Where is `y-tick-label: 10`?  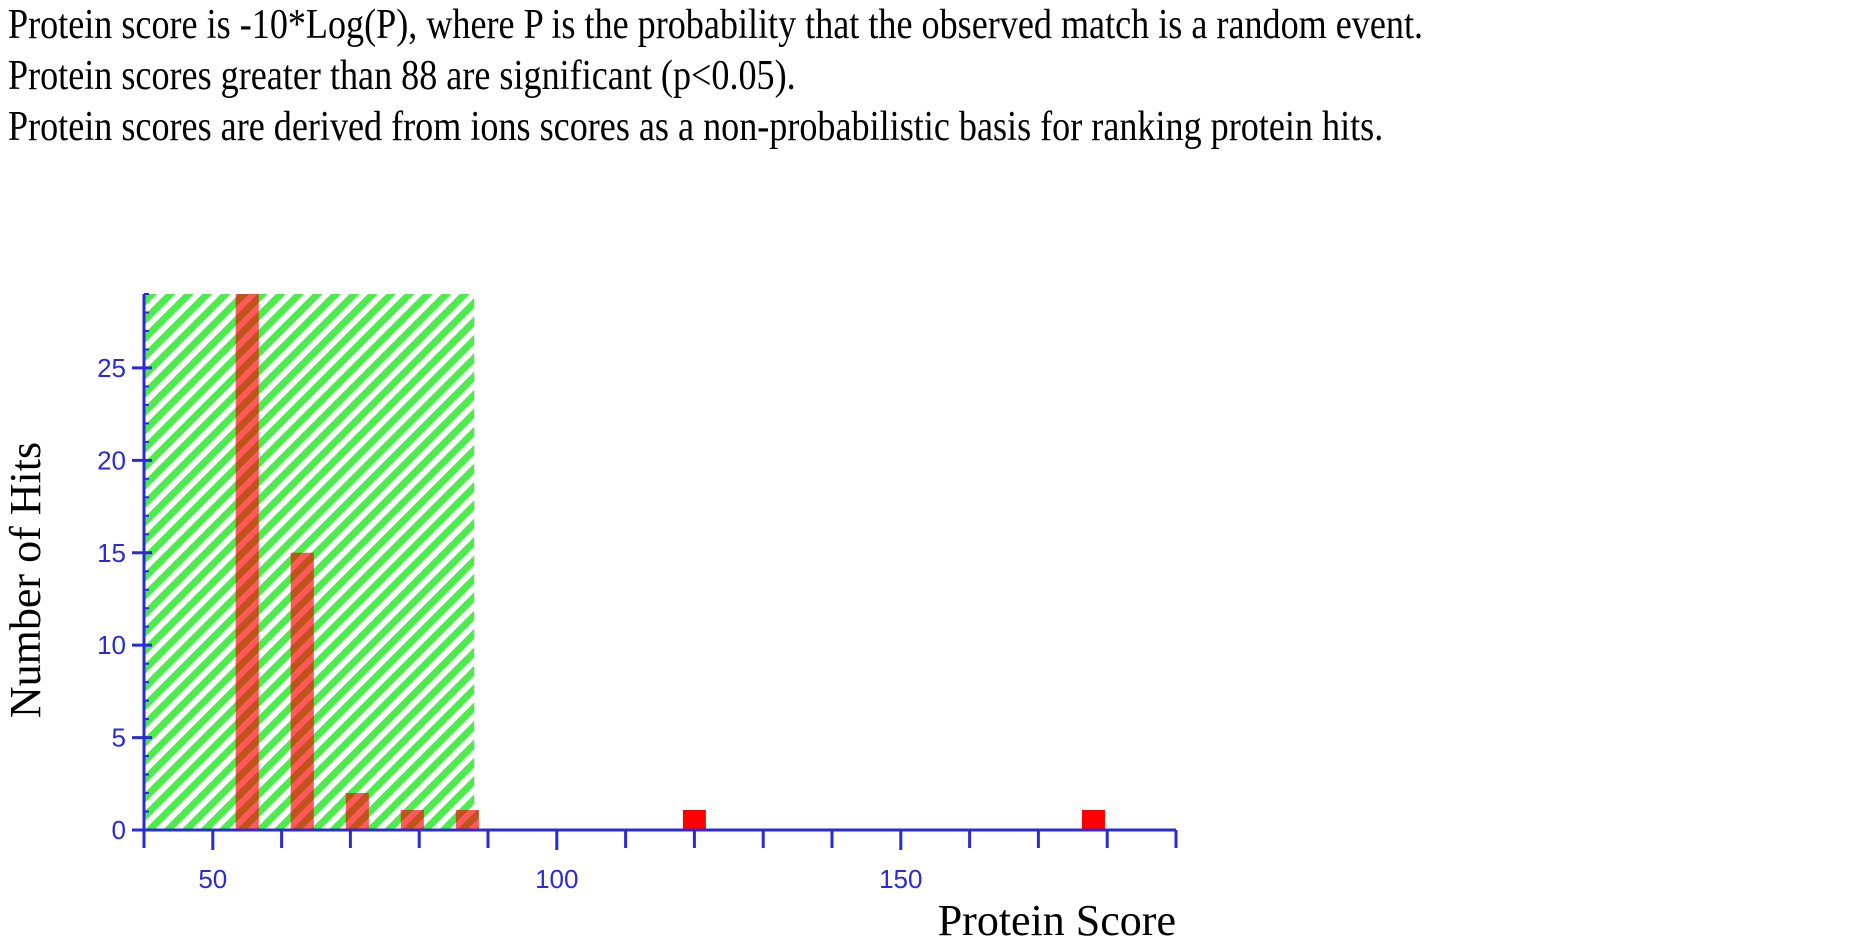 y-tick-label: 10 is located at coordinates (111, 645).